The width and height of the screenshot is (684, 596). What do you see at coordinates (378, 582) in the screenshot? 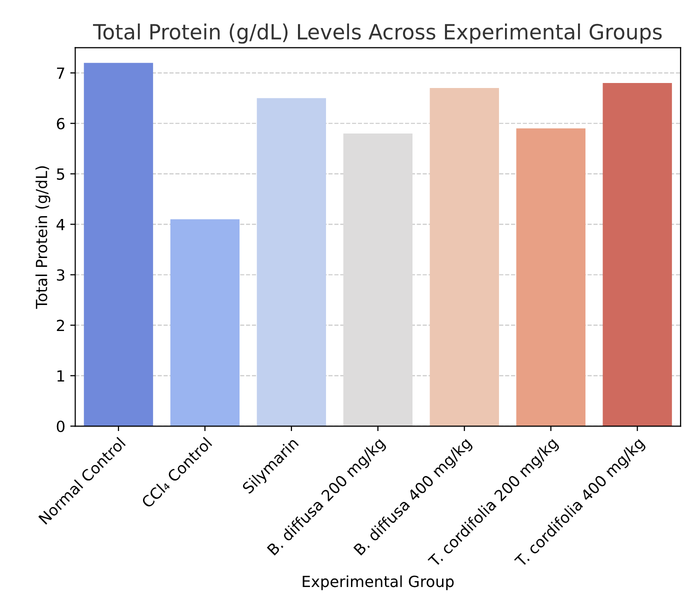
I see `x-axis-title: Experimental Group` at bounding box center [378, 582].